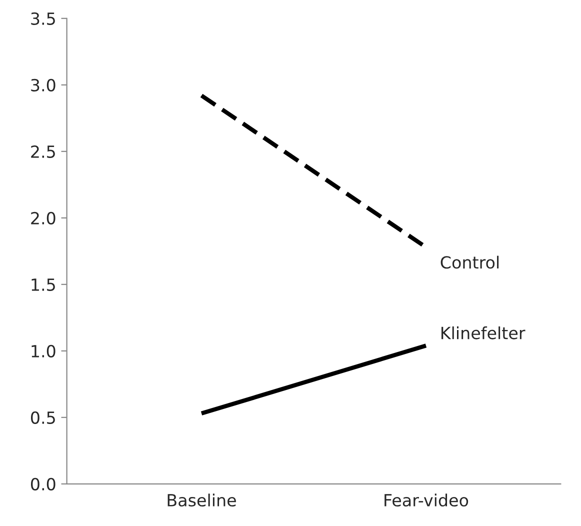 This screenshot has height=526, width=581. I want to click on y-tick-label: 2.5, so click(43, 151).